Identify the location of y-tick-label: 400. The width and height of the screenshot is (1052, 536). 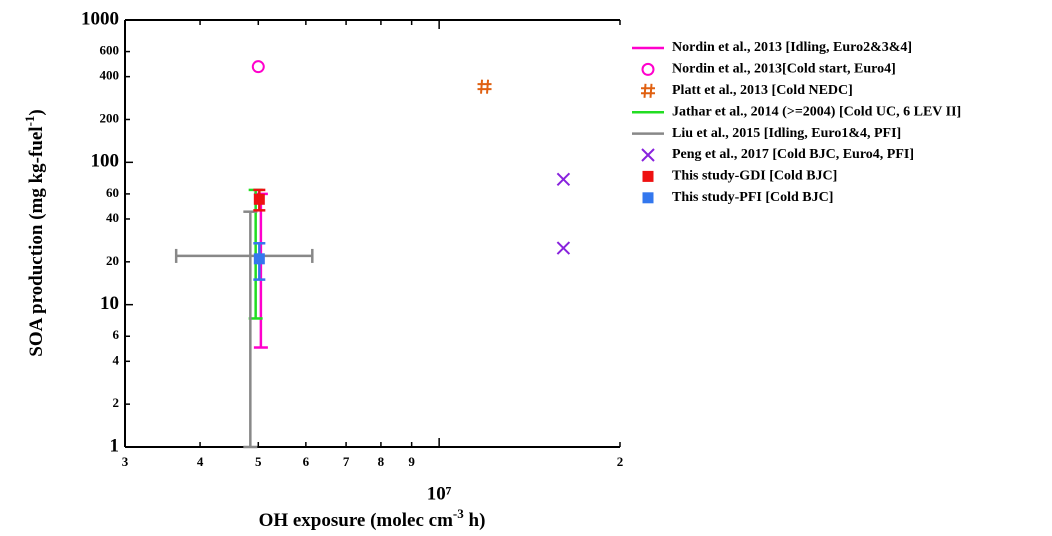
(110, 75).